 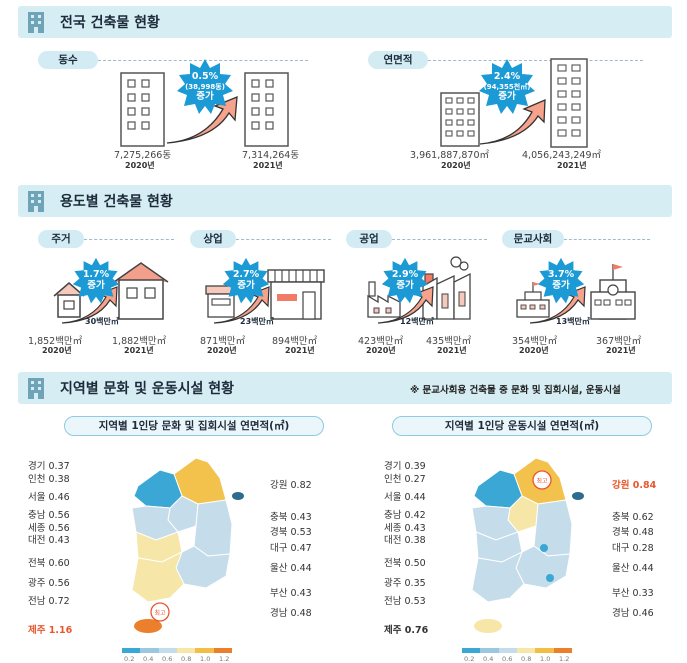 I want to click on region-jeju: 제주 1.16, so click(x=50, y=630).